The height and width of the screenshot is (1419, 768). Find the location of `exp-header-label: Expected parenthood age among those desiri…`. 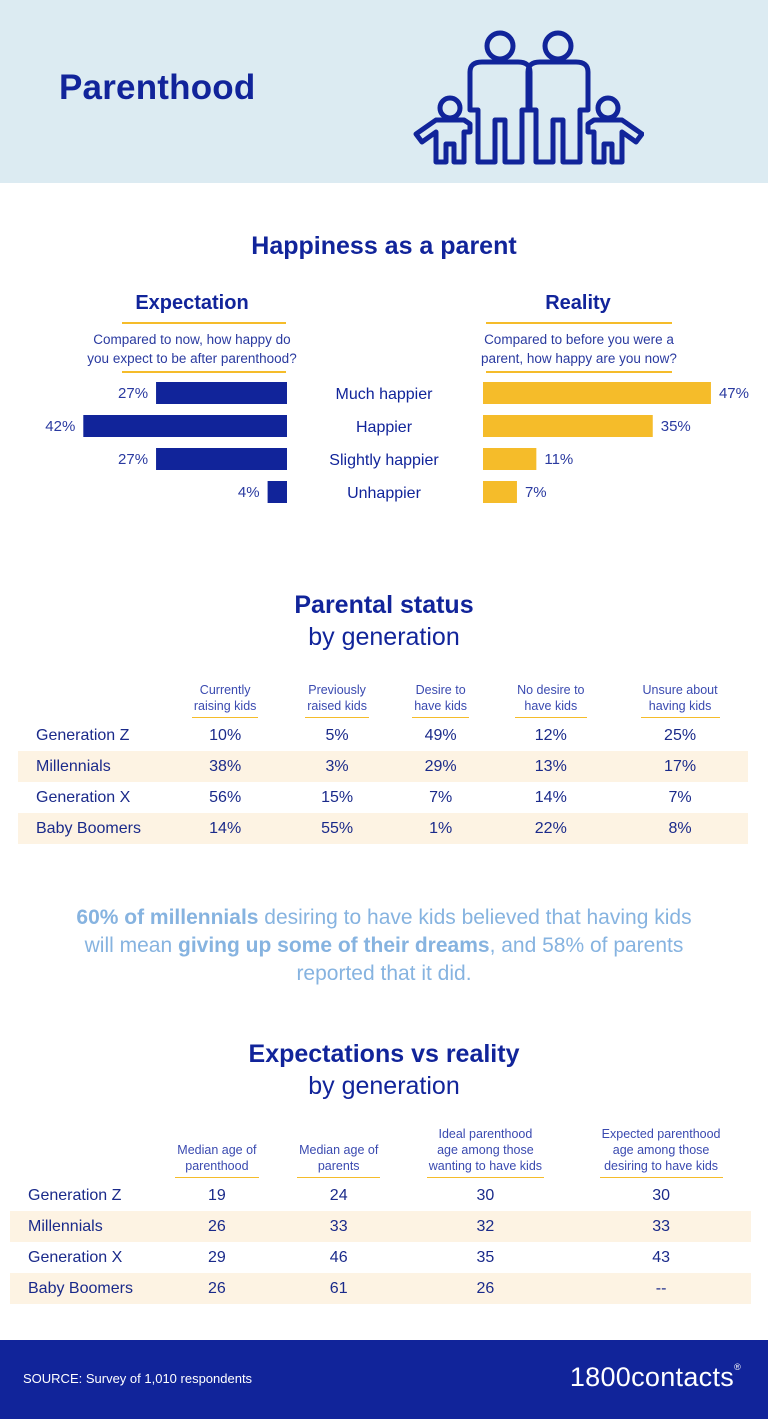

exp-header-label: Expected parenthood age among those desiri… is located at coordinates (661, 1152).